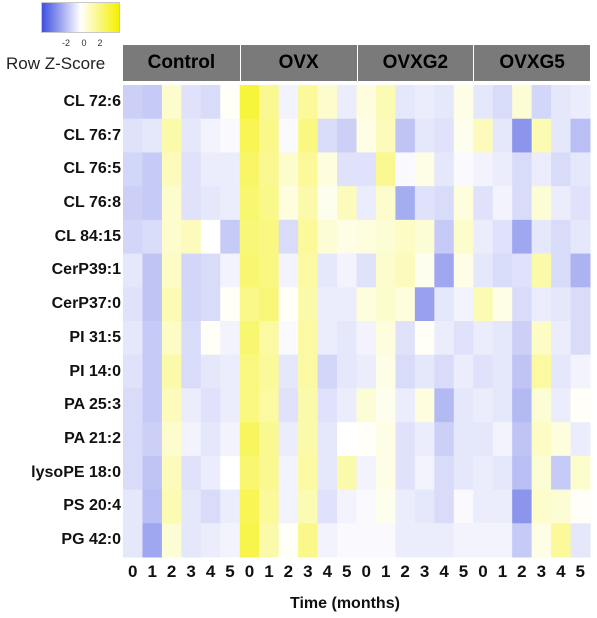  I want to click on group-header: OVXG5, so click(532, 63).